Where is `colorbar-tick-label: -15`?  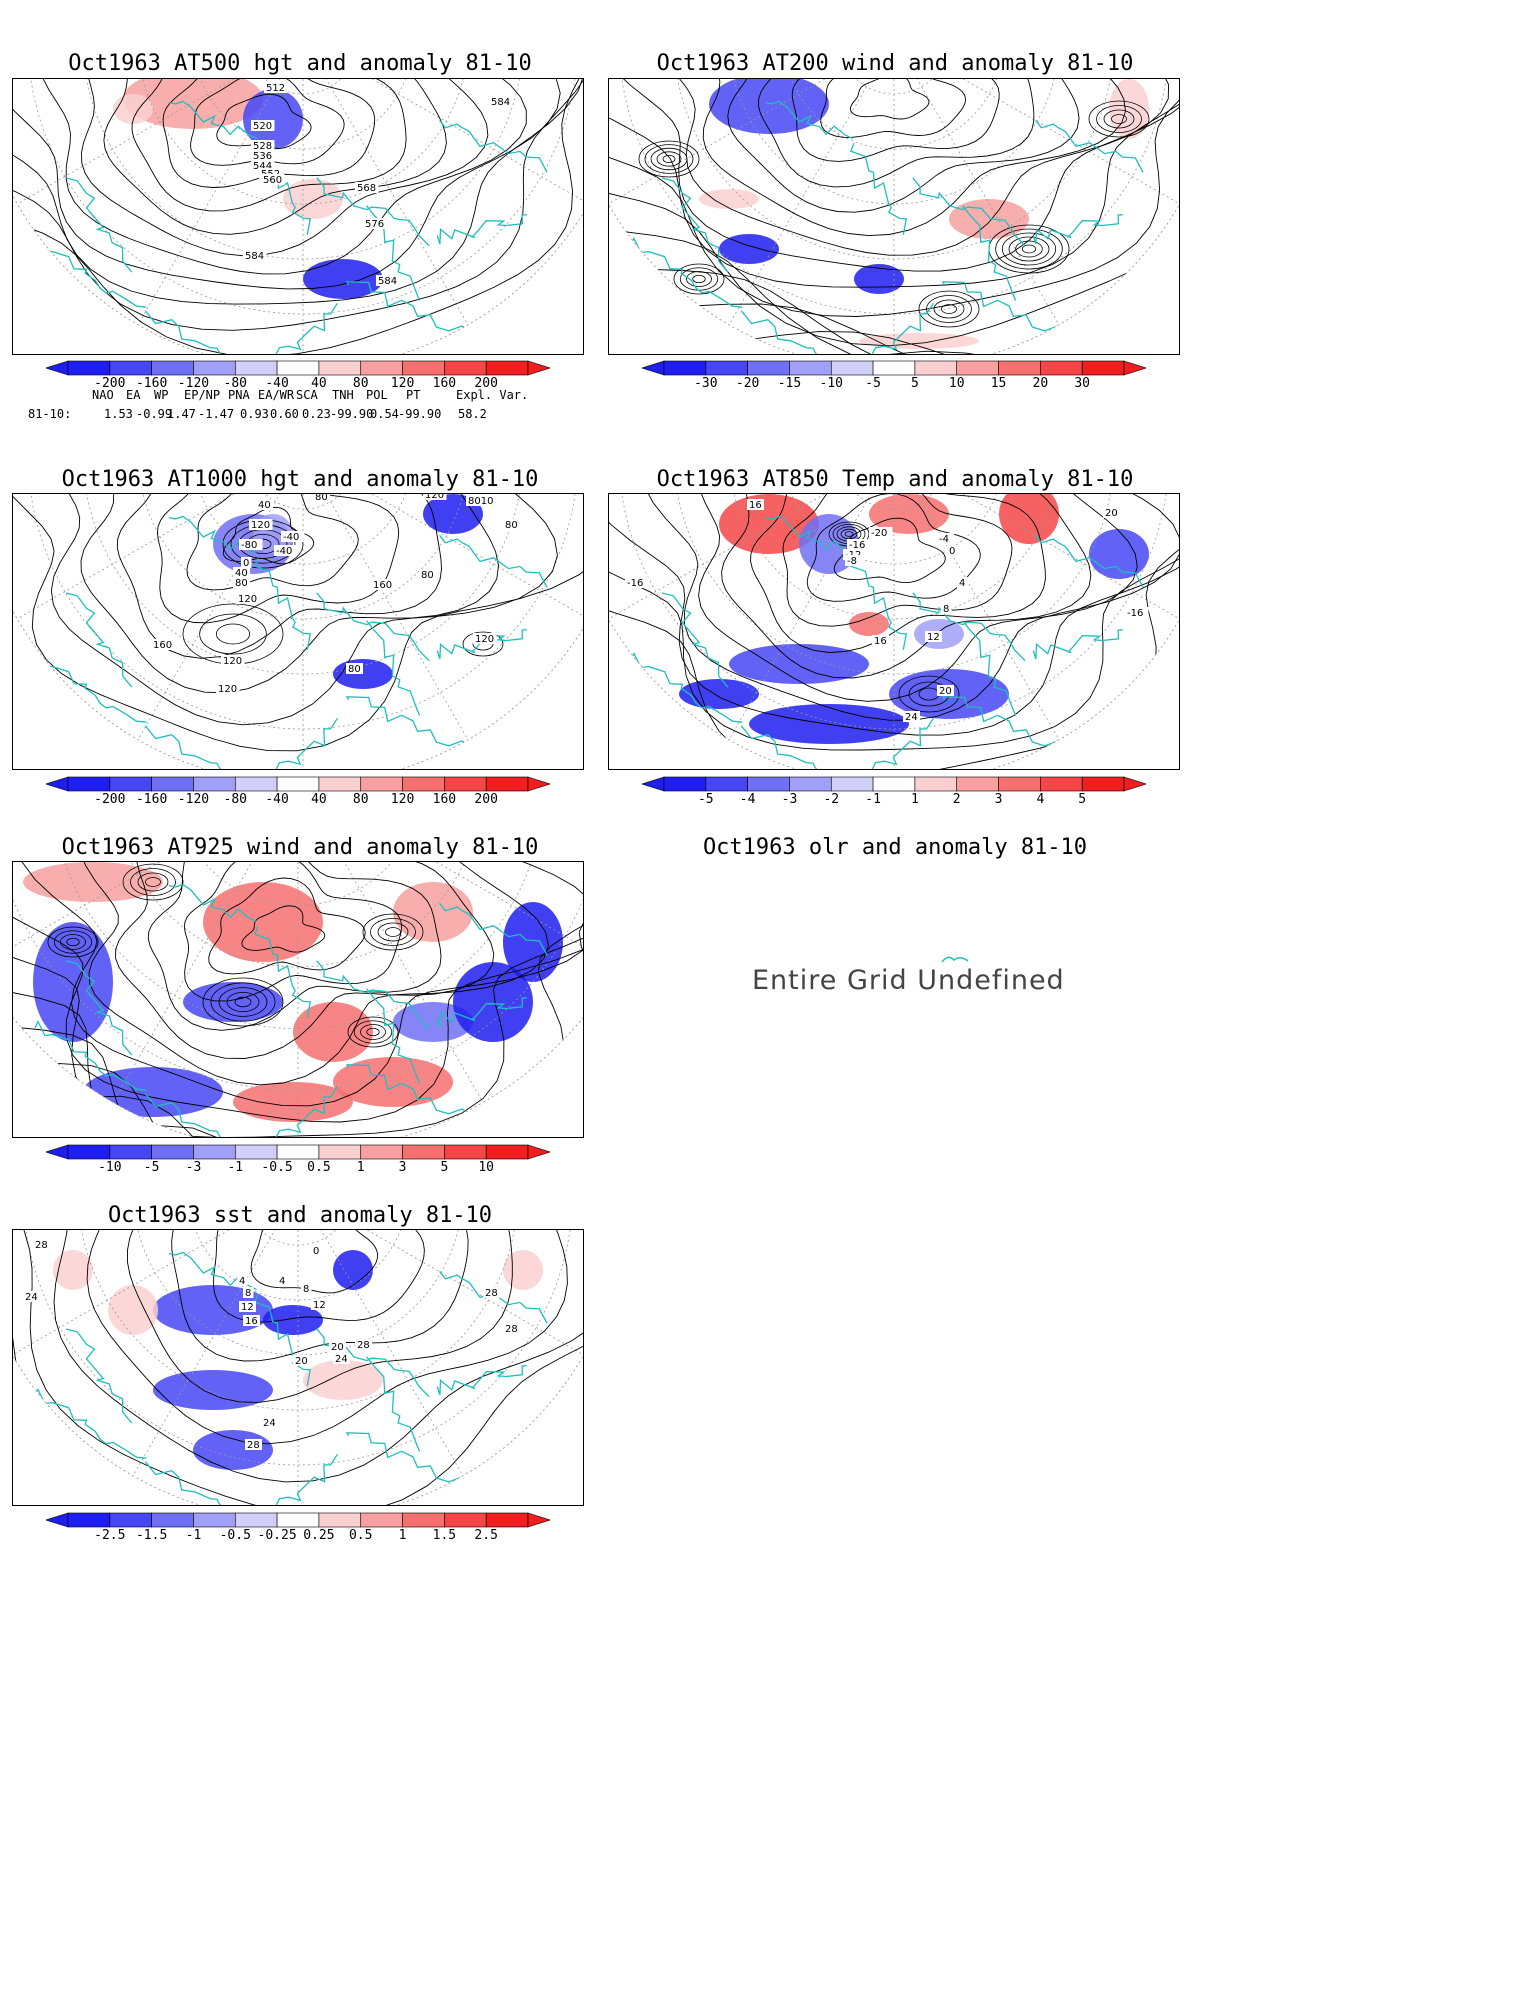
colorbar-tick-label: -15 is located at coordinates (789, 383).